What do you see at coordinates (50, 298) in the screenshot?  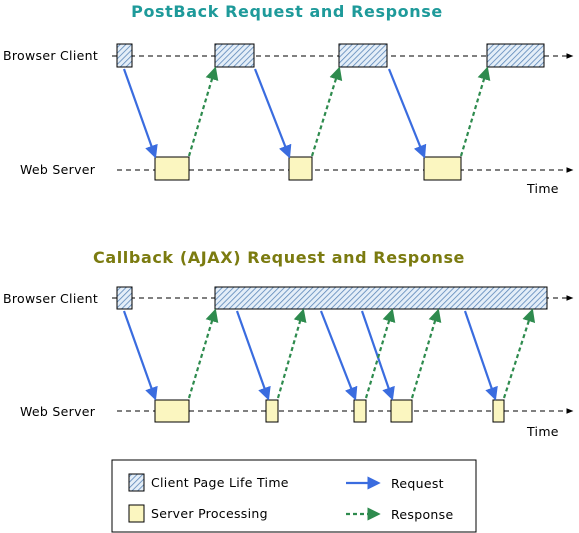 I see `callback-client-label: Browser Client` at bounding box center [50, 298].